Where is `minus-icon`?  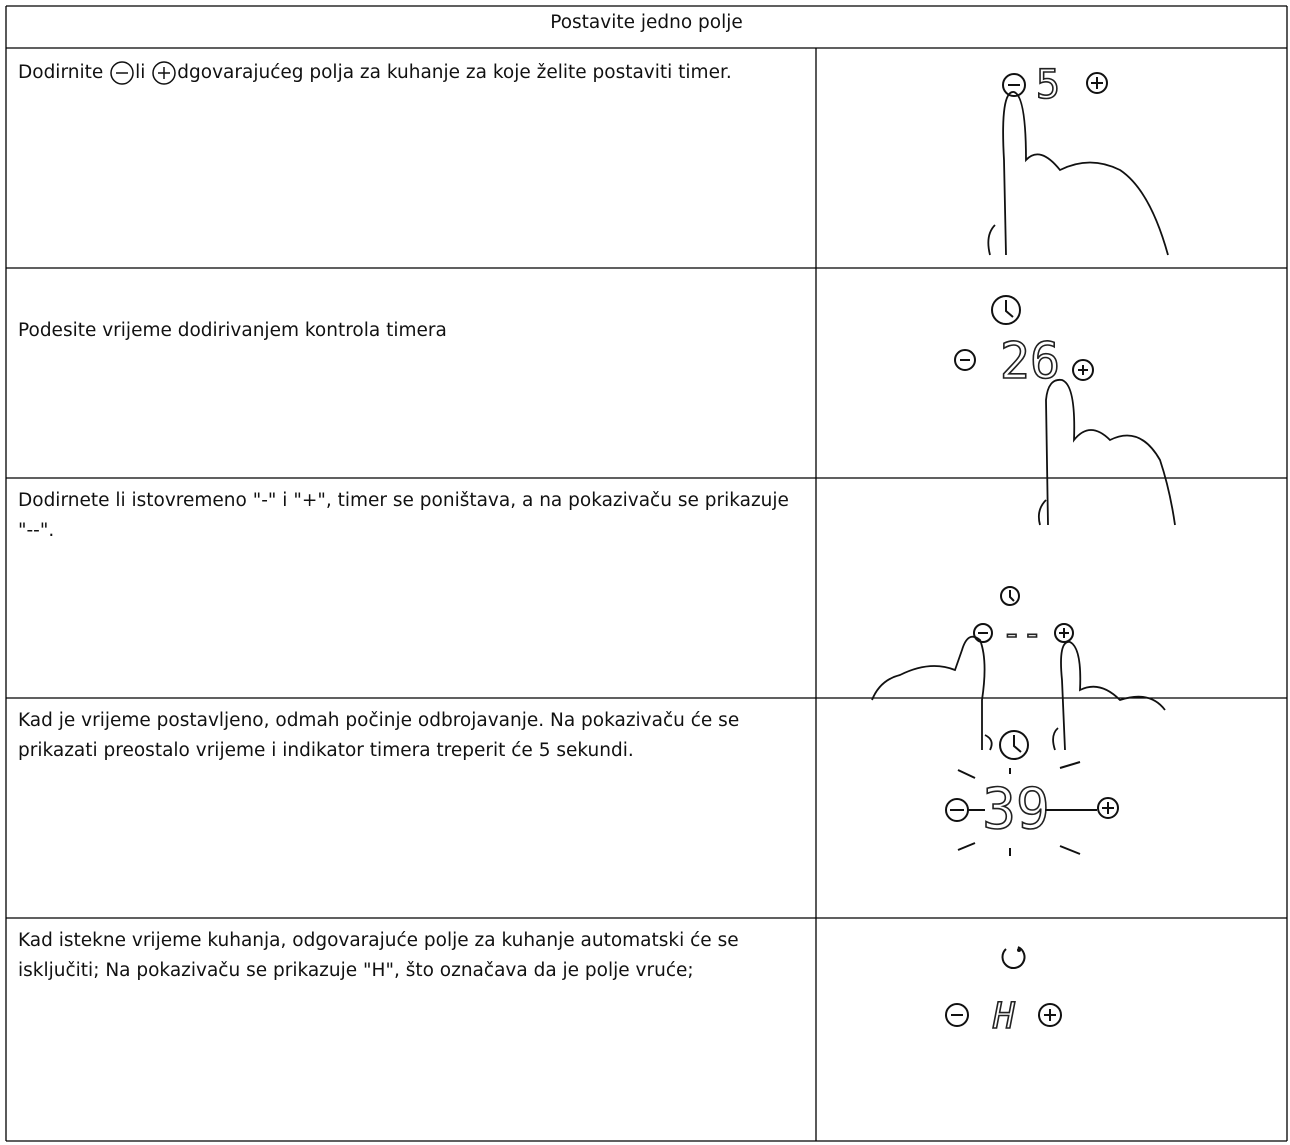 minus-icon is located at coordinates (122, 73).